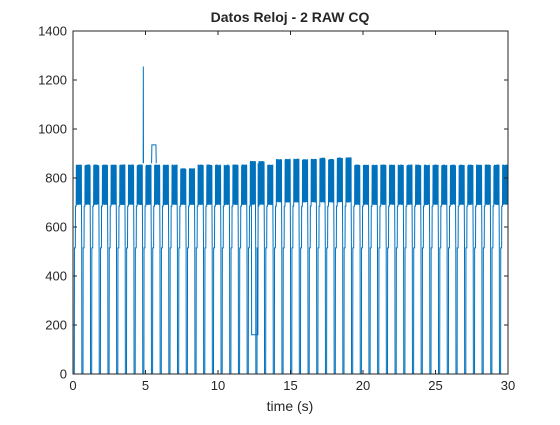  I want to click on y-tick-label: 800, so click(56, 178).